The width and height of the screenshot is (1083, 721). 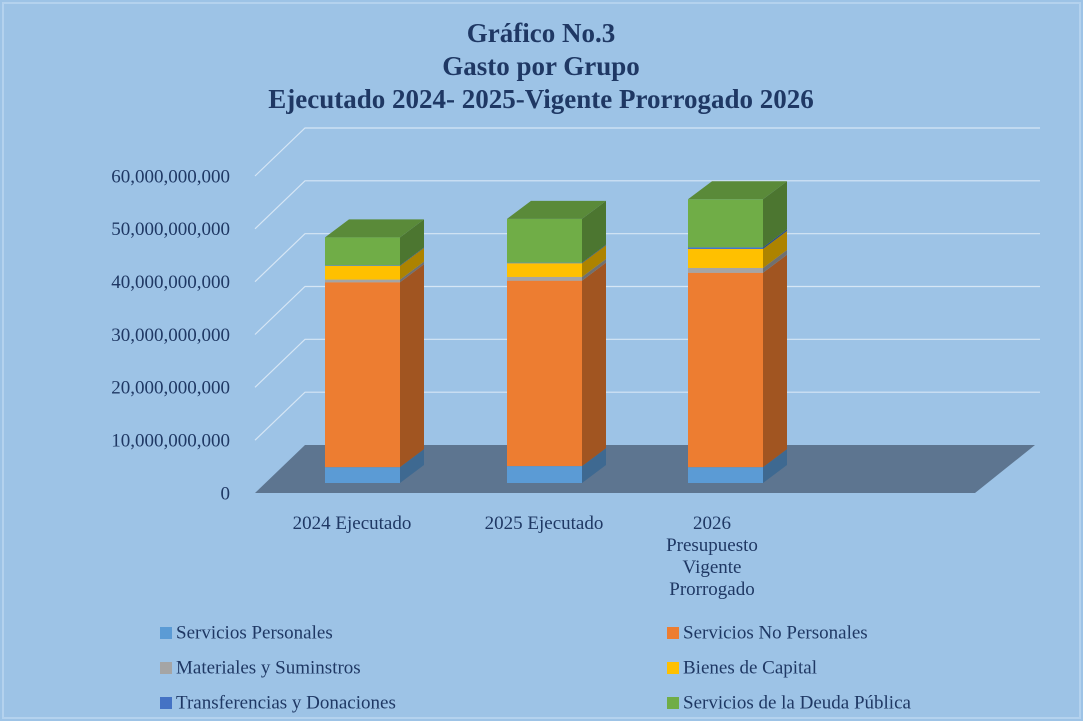 I want to click on legend-label: Servicios Personales, so click(x=254, y=632).